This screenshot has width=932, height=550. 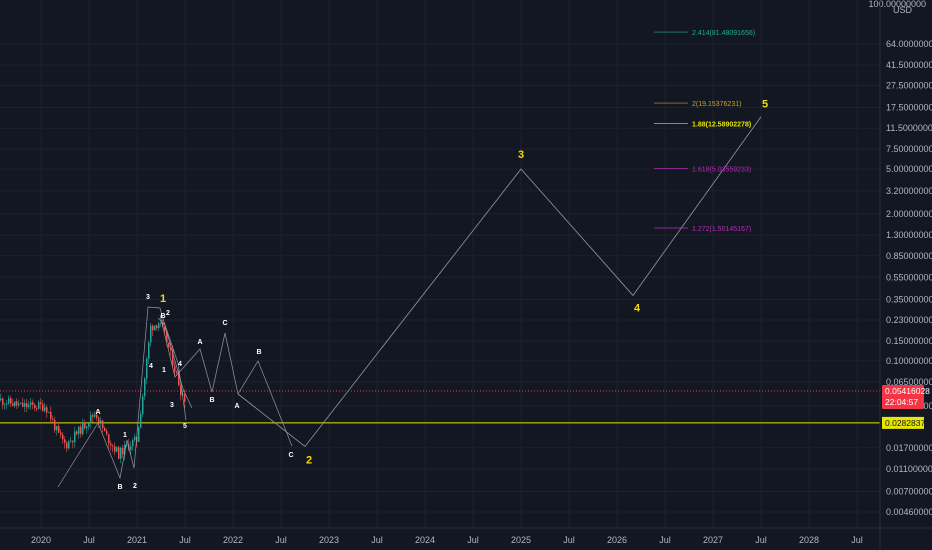 What do you see at coordinates (909, 85) in the screenshot?
I see `y-tick-label: 27.50000000` at bounding box center [909, 85].